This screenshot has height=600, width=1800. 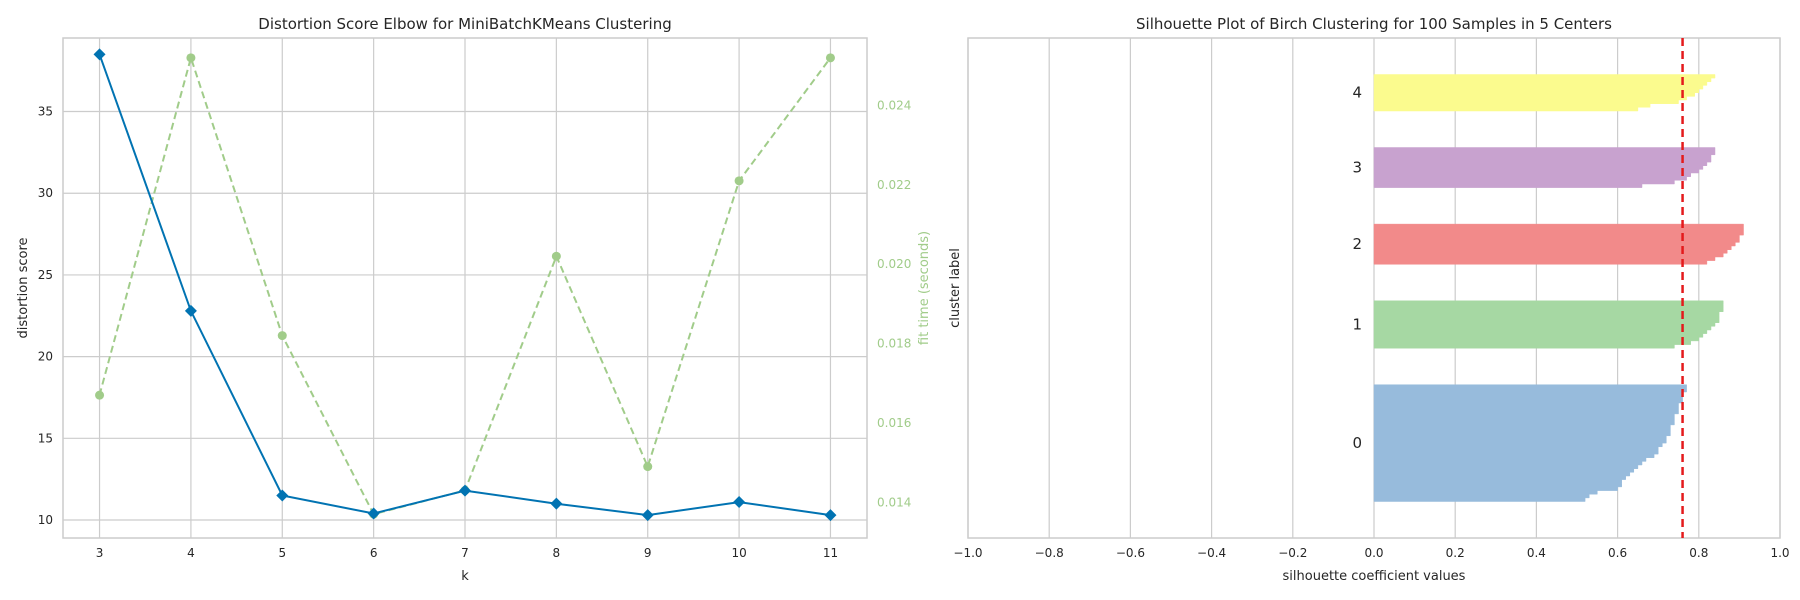 What do you see at coordinates (1617, 553) in the screenshot?
I see `silhouette-x-tick-label: 0.6` at bounding box center [1617, 553].